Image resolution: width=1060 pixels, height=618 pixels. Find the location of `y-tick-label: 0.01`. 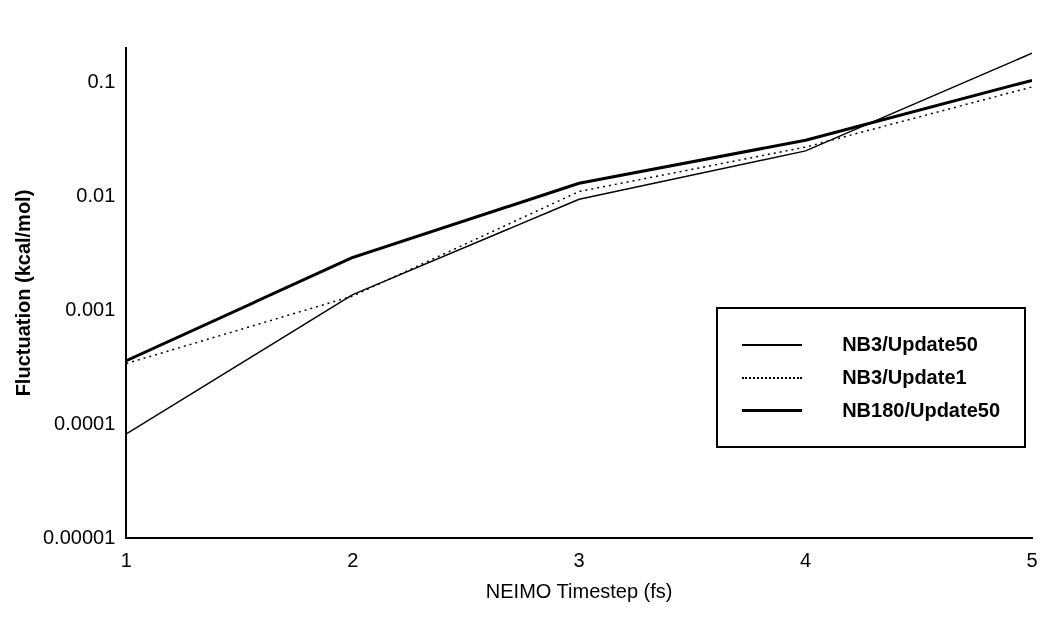

y-tick-label: 0.01 is located at coordinates (96, 194).